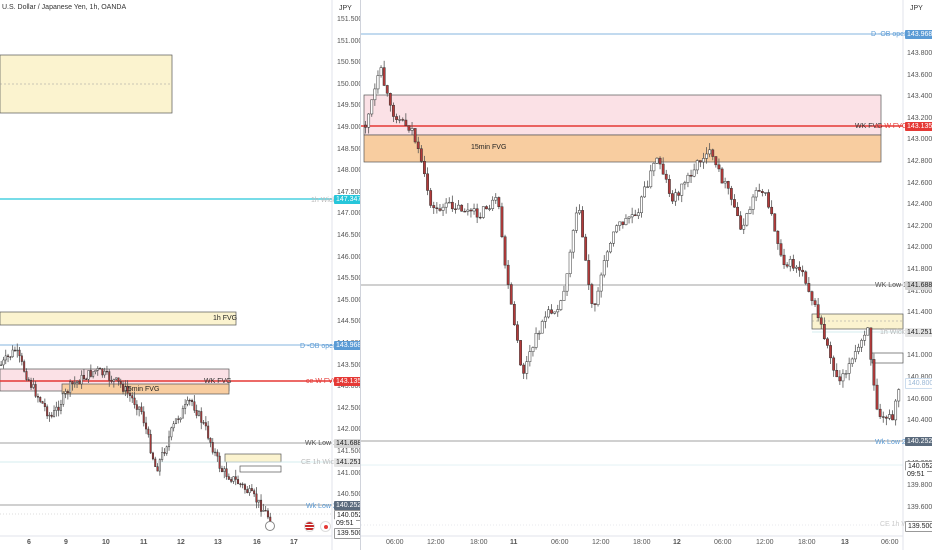 This screenshot has height=550, width=932. I want to click on left-x-tick: 9, so click(66, 542).